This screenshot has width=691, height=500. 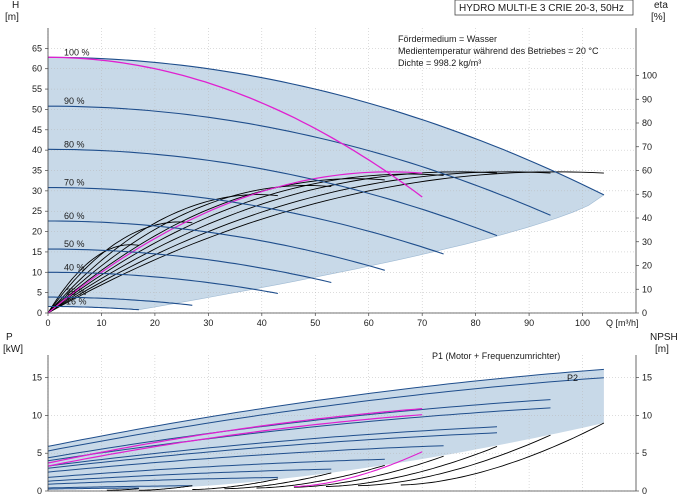 I want to click on speed-label: 40 %, so click(x=74, y=267).